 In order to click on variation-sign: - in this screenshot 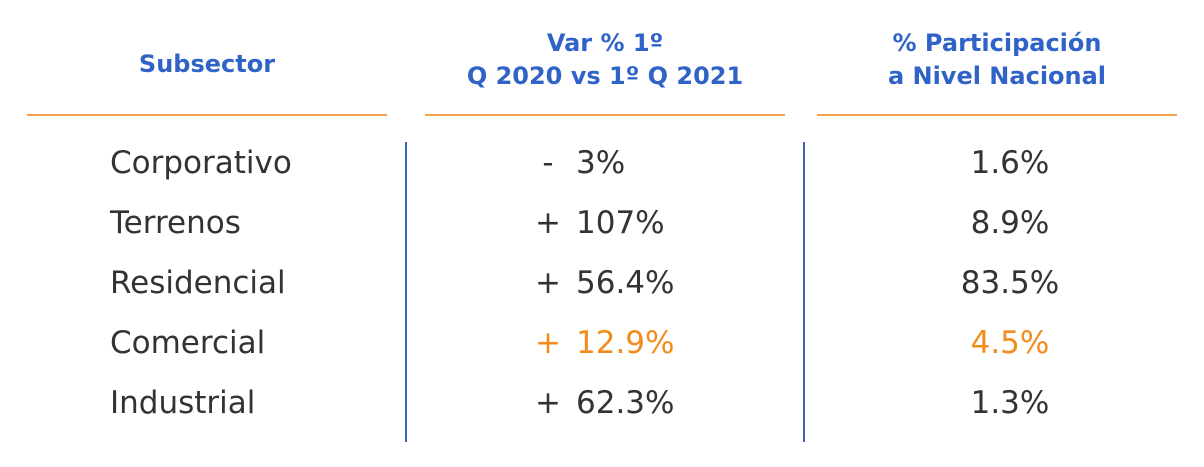, I will do `click(548, 163)`.